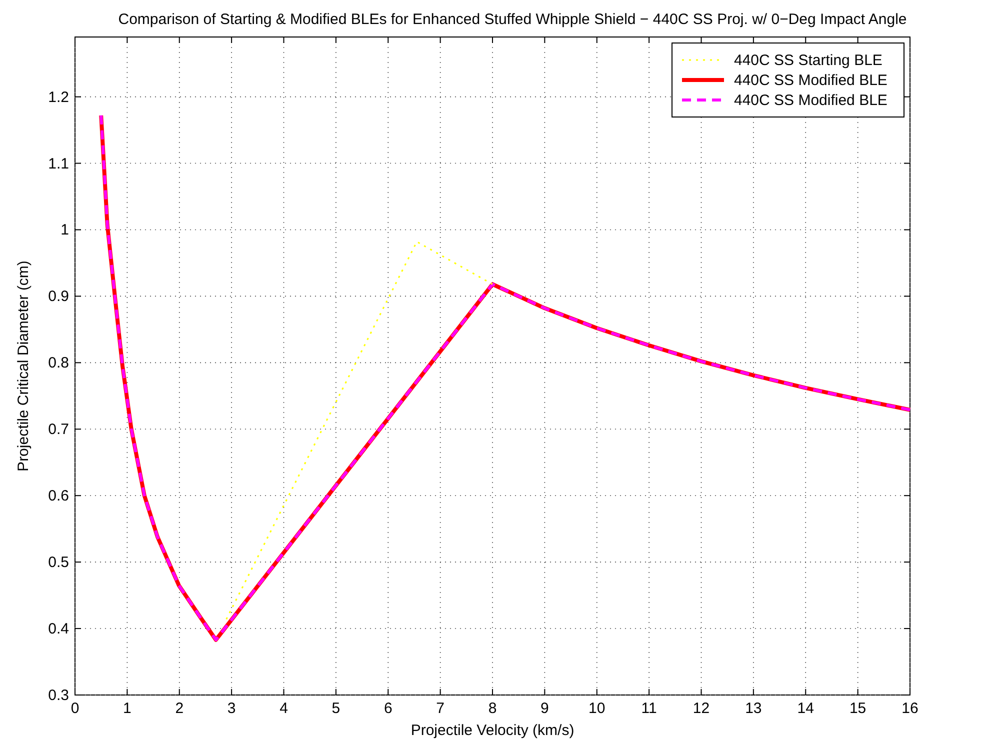 This screenshot has height=744, width=999. I want to click on y-tick-label: 1.2, so click(58, 97).